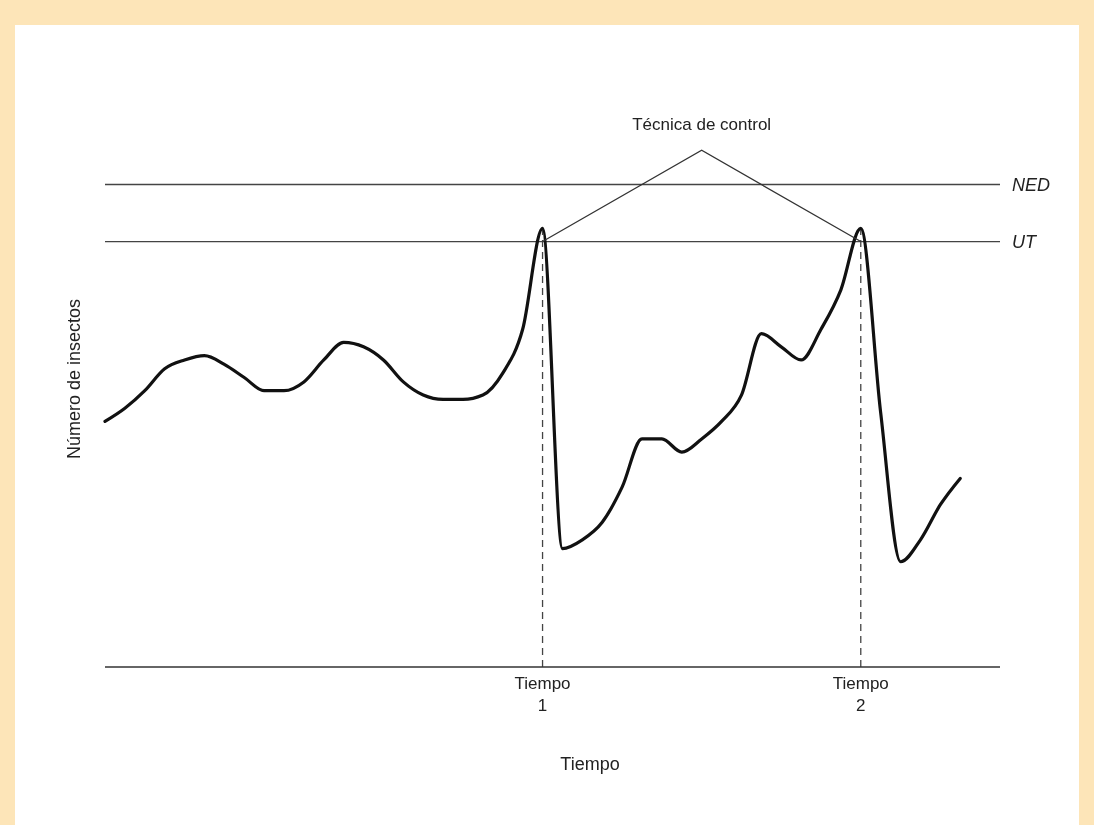 This screenshot has width=1094, height=825. Describe the element at coordinates (74, 379) in the screenshot. I see `y-axis-title: Número de insectos` at that location.